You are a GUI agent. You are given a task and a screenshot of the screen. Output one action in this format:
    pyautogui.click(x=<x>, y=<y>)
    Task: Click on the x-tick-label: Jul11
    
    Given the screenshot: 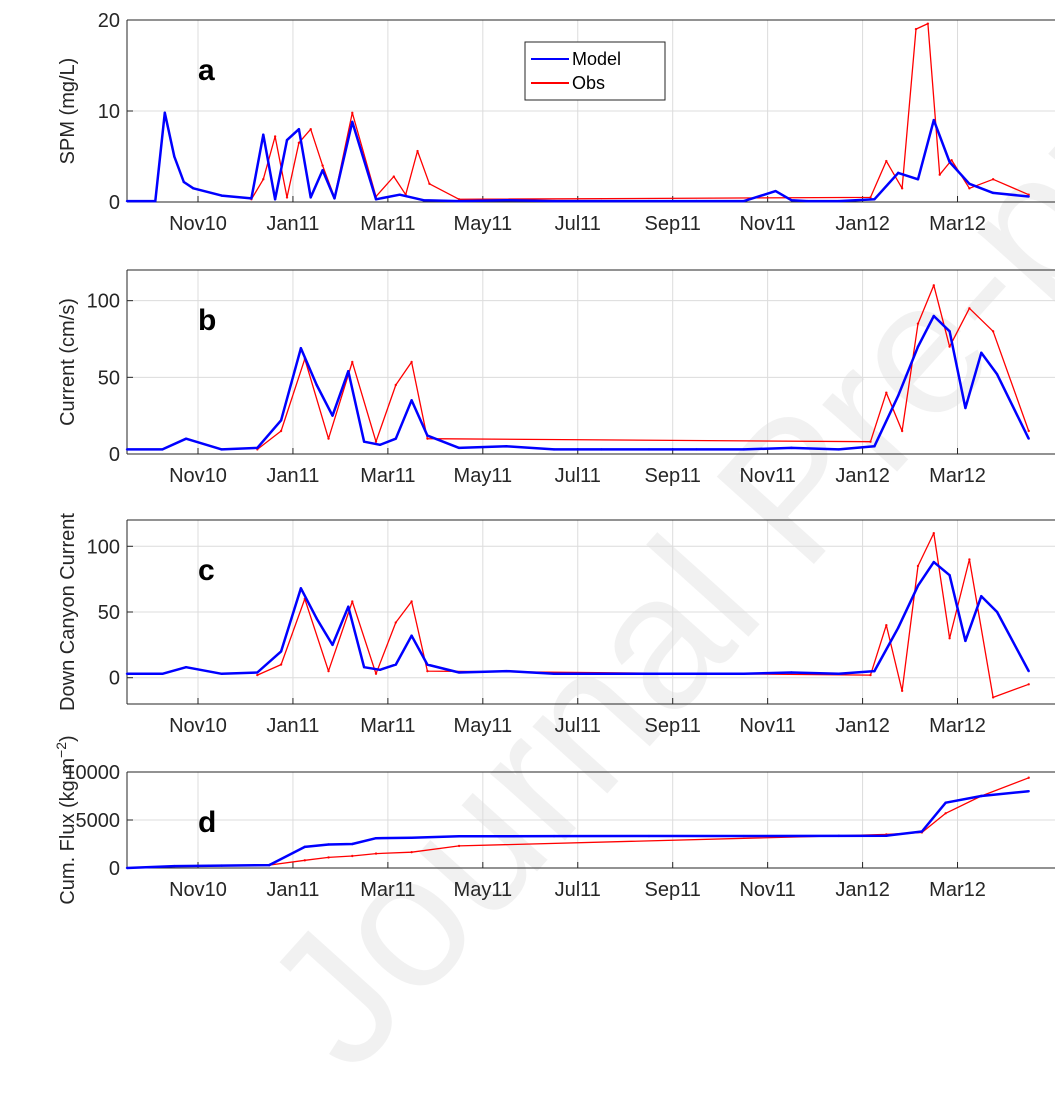 What is the action you would take?
    pyautogui.click(x=578, y=224)
    